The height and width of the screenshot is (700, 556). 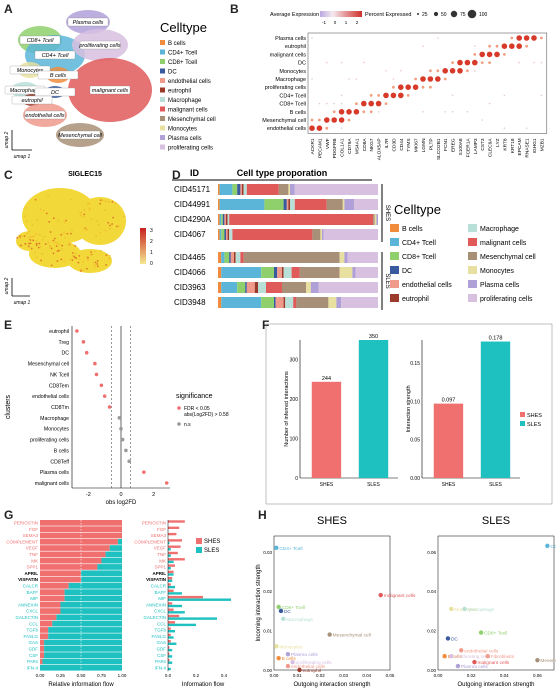 What do you see at coordinates (190, 287) in the screenshot?
I see `sample-id: CID3963` at bounding box center [190, 287].